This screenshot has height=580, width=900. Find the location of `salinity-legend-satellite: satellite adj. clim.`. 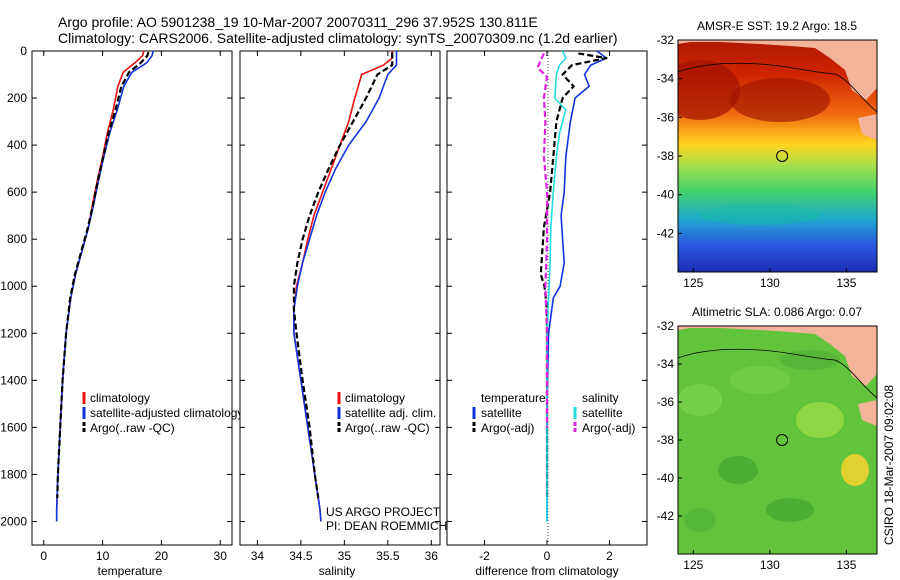

salinity-legend-satellite: satellite adj. clim. is located at coordinates (390, 413).